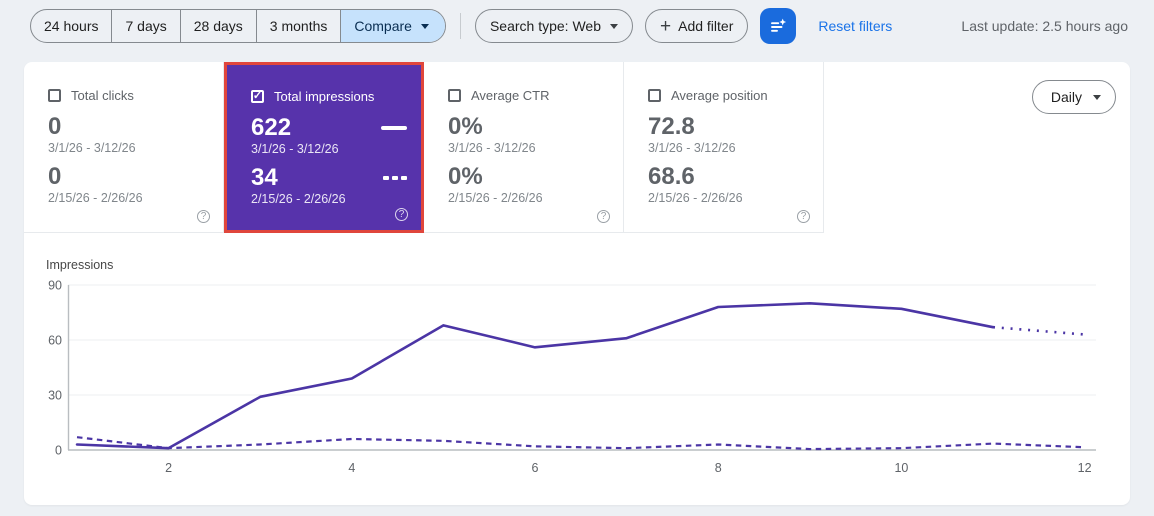  What do you see at coordinates (545, 26) in the screenshot?
I see `search-type-label: Search type: Web` at bounding box center [545, 26].